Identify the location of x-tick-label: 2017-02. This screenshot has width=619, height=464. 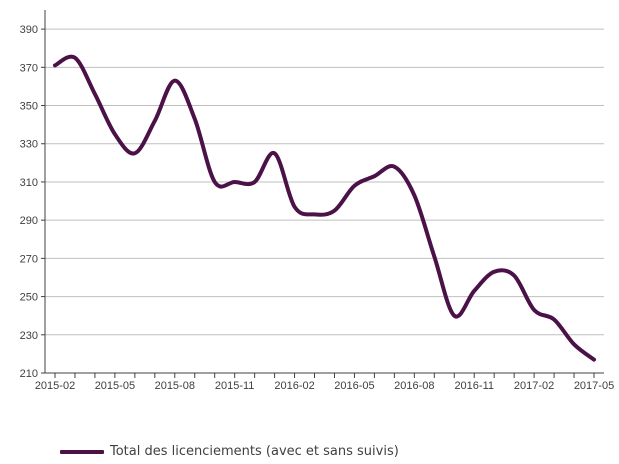
(534, 386).